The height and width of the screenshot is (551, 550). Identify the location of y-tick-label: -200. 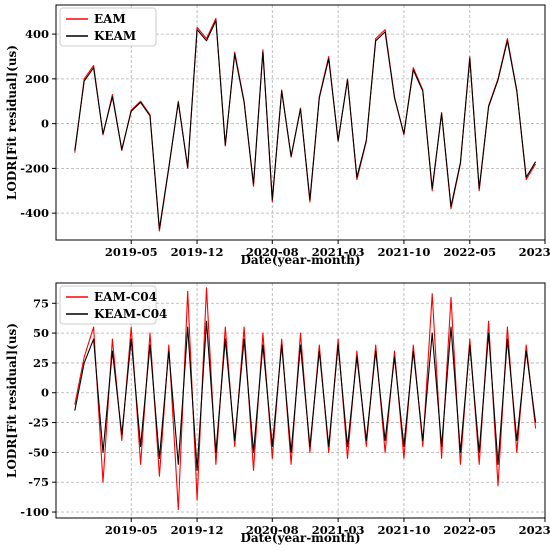
(34, 168).